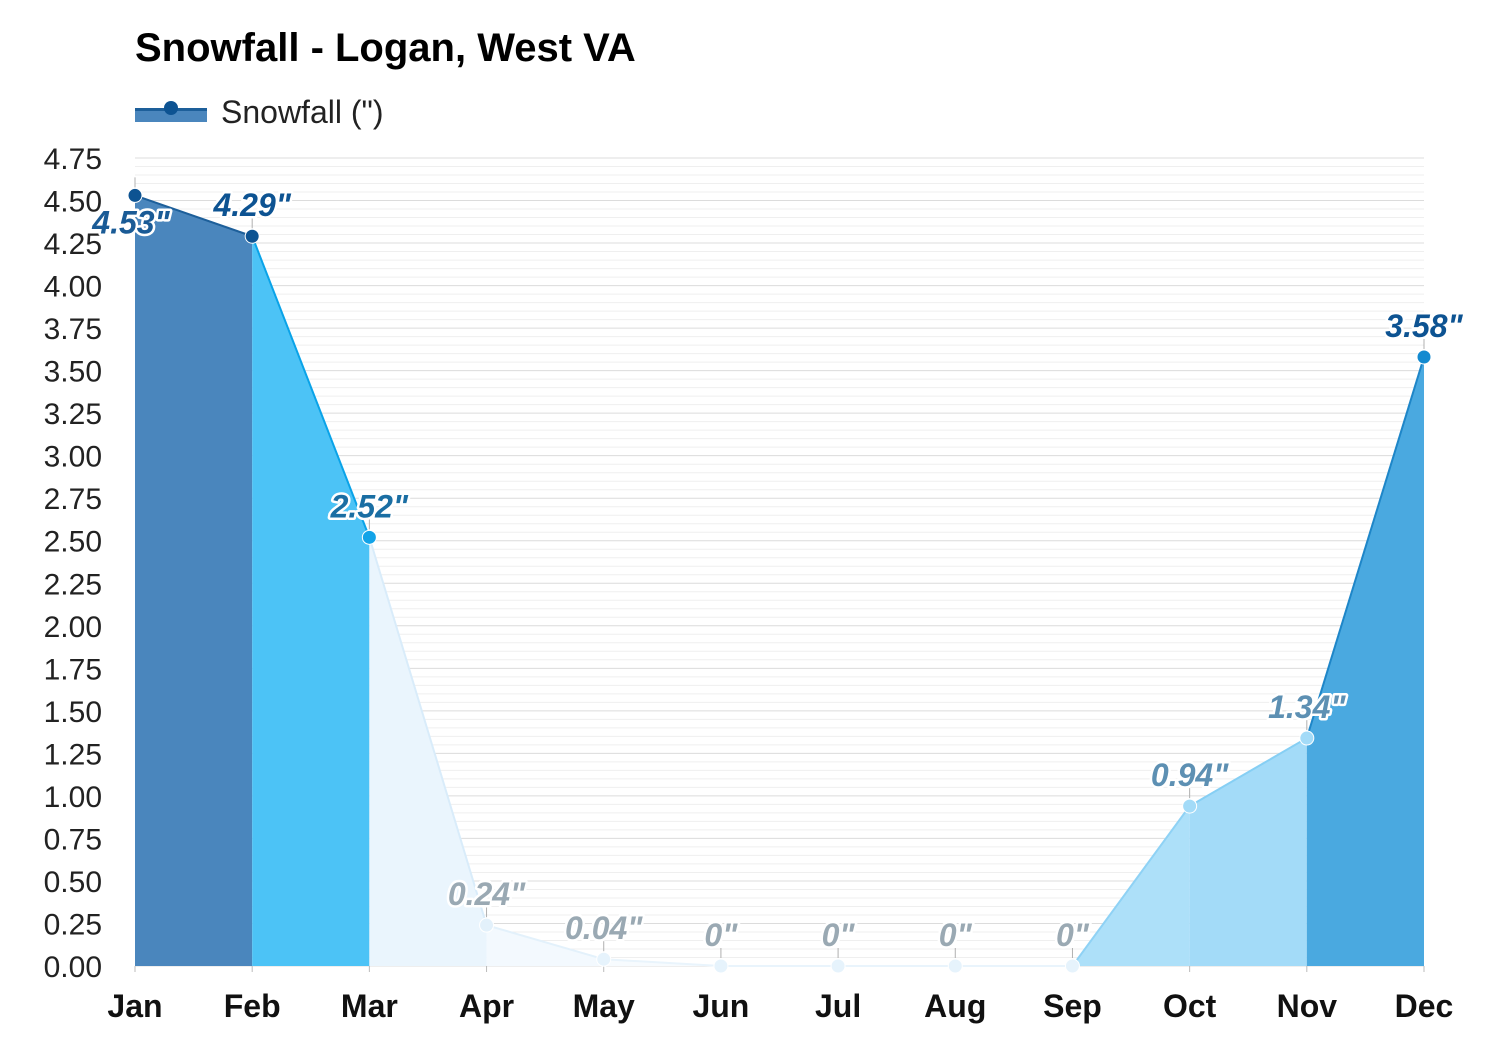 This screenshot has width=1500, height=1050. What do you see at coordinates (1424, 1006) in the screenshot?
I see `x-tick-label: Dec` at bounding box center [1424, 1006].